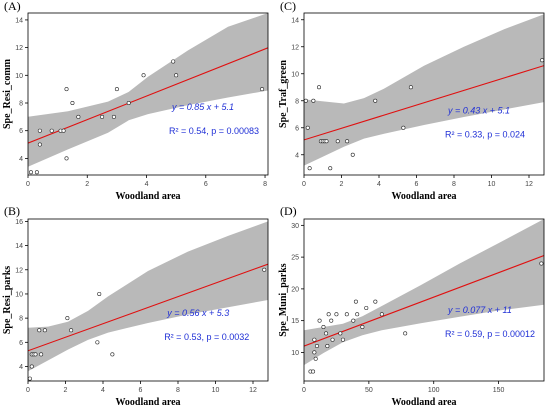 The image size is (550, 409). What do you see at coordinates (283, 94) in the screenshot?
I see `y-axis-label: Spe_Traf_green` at bounding box center [283, 94].